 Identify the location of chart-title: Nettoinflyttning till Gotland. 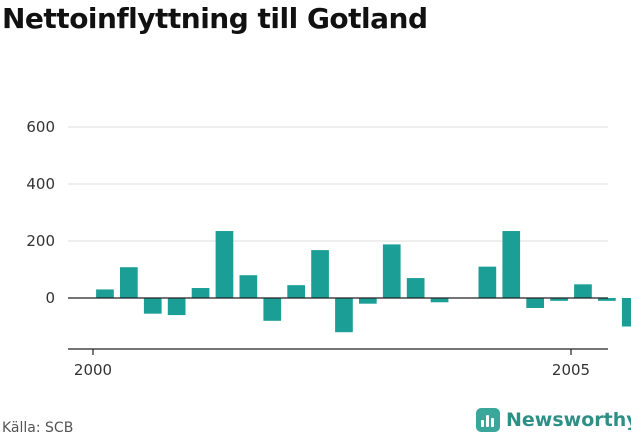
(215, 18).